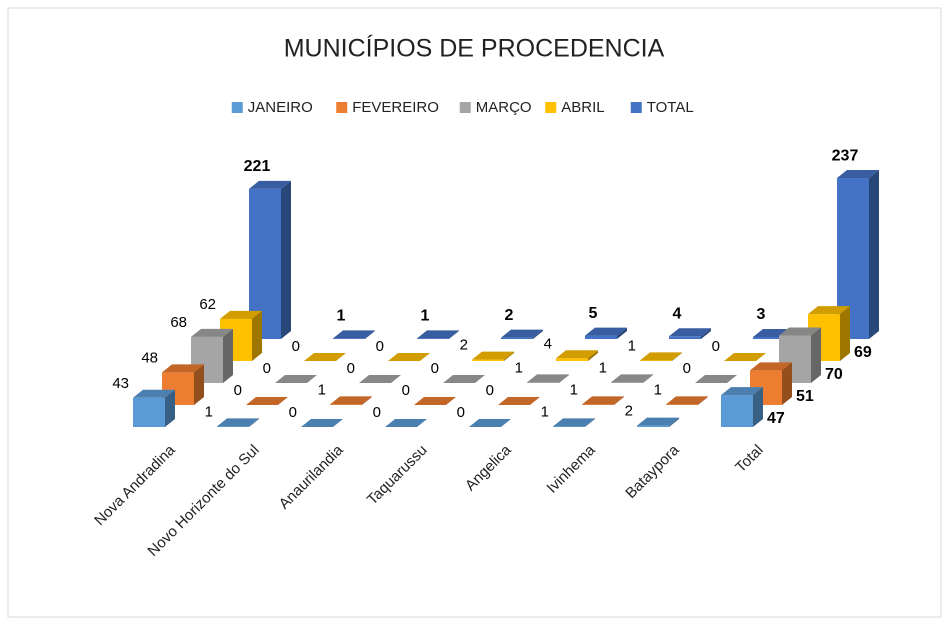 The height and width of the screenshot is (625, 949). What do you see at coordinates (834, 374) in the screenshot?
I see `data-label: 70` at bounding box center [834, 374].